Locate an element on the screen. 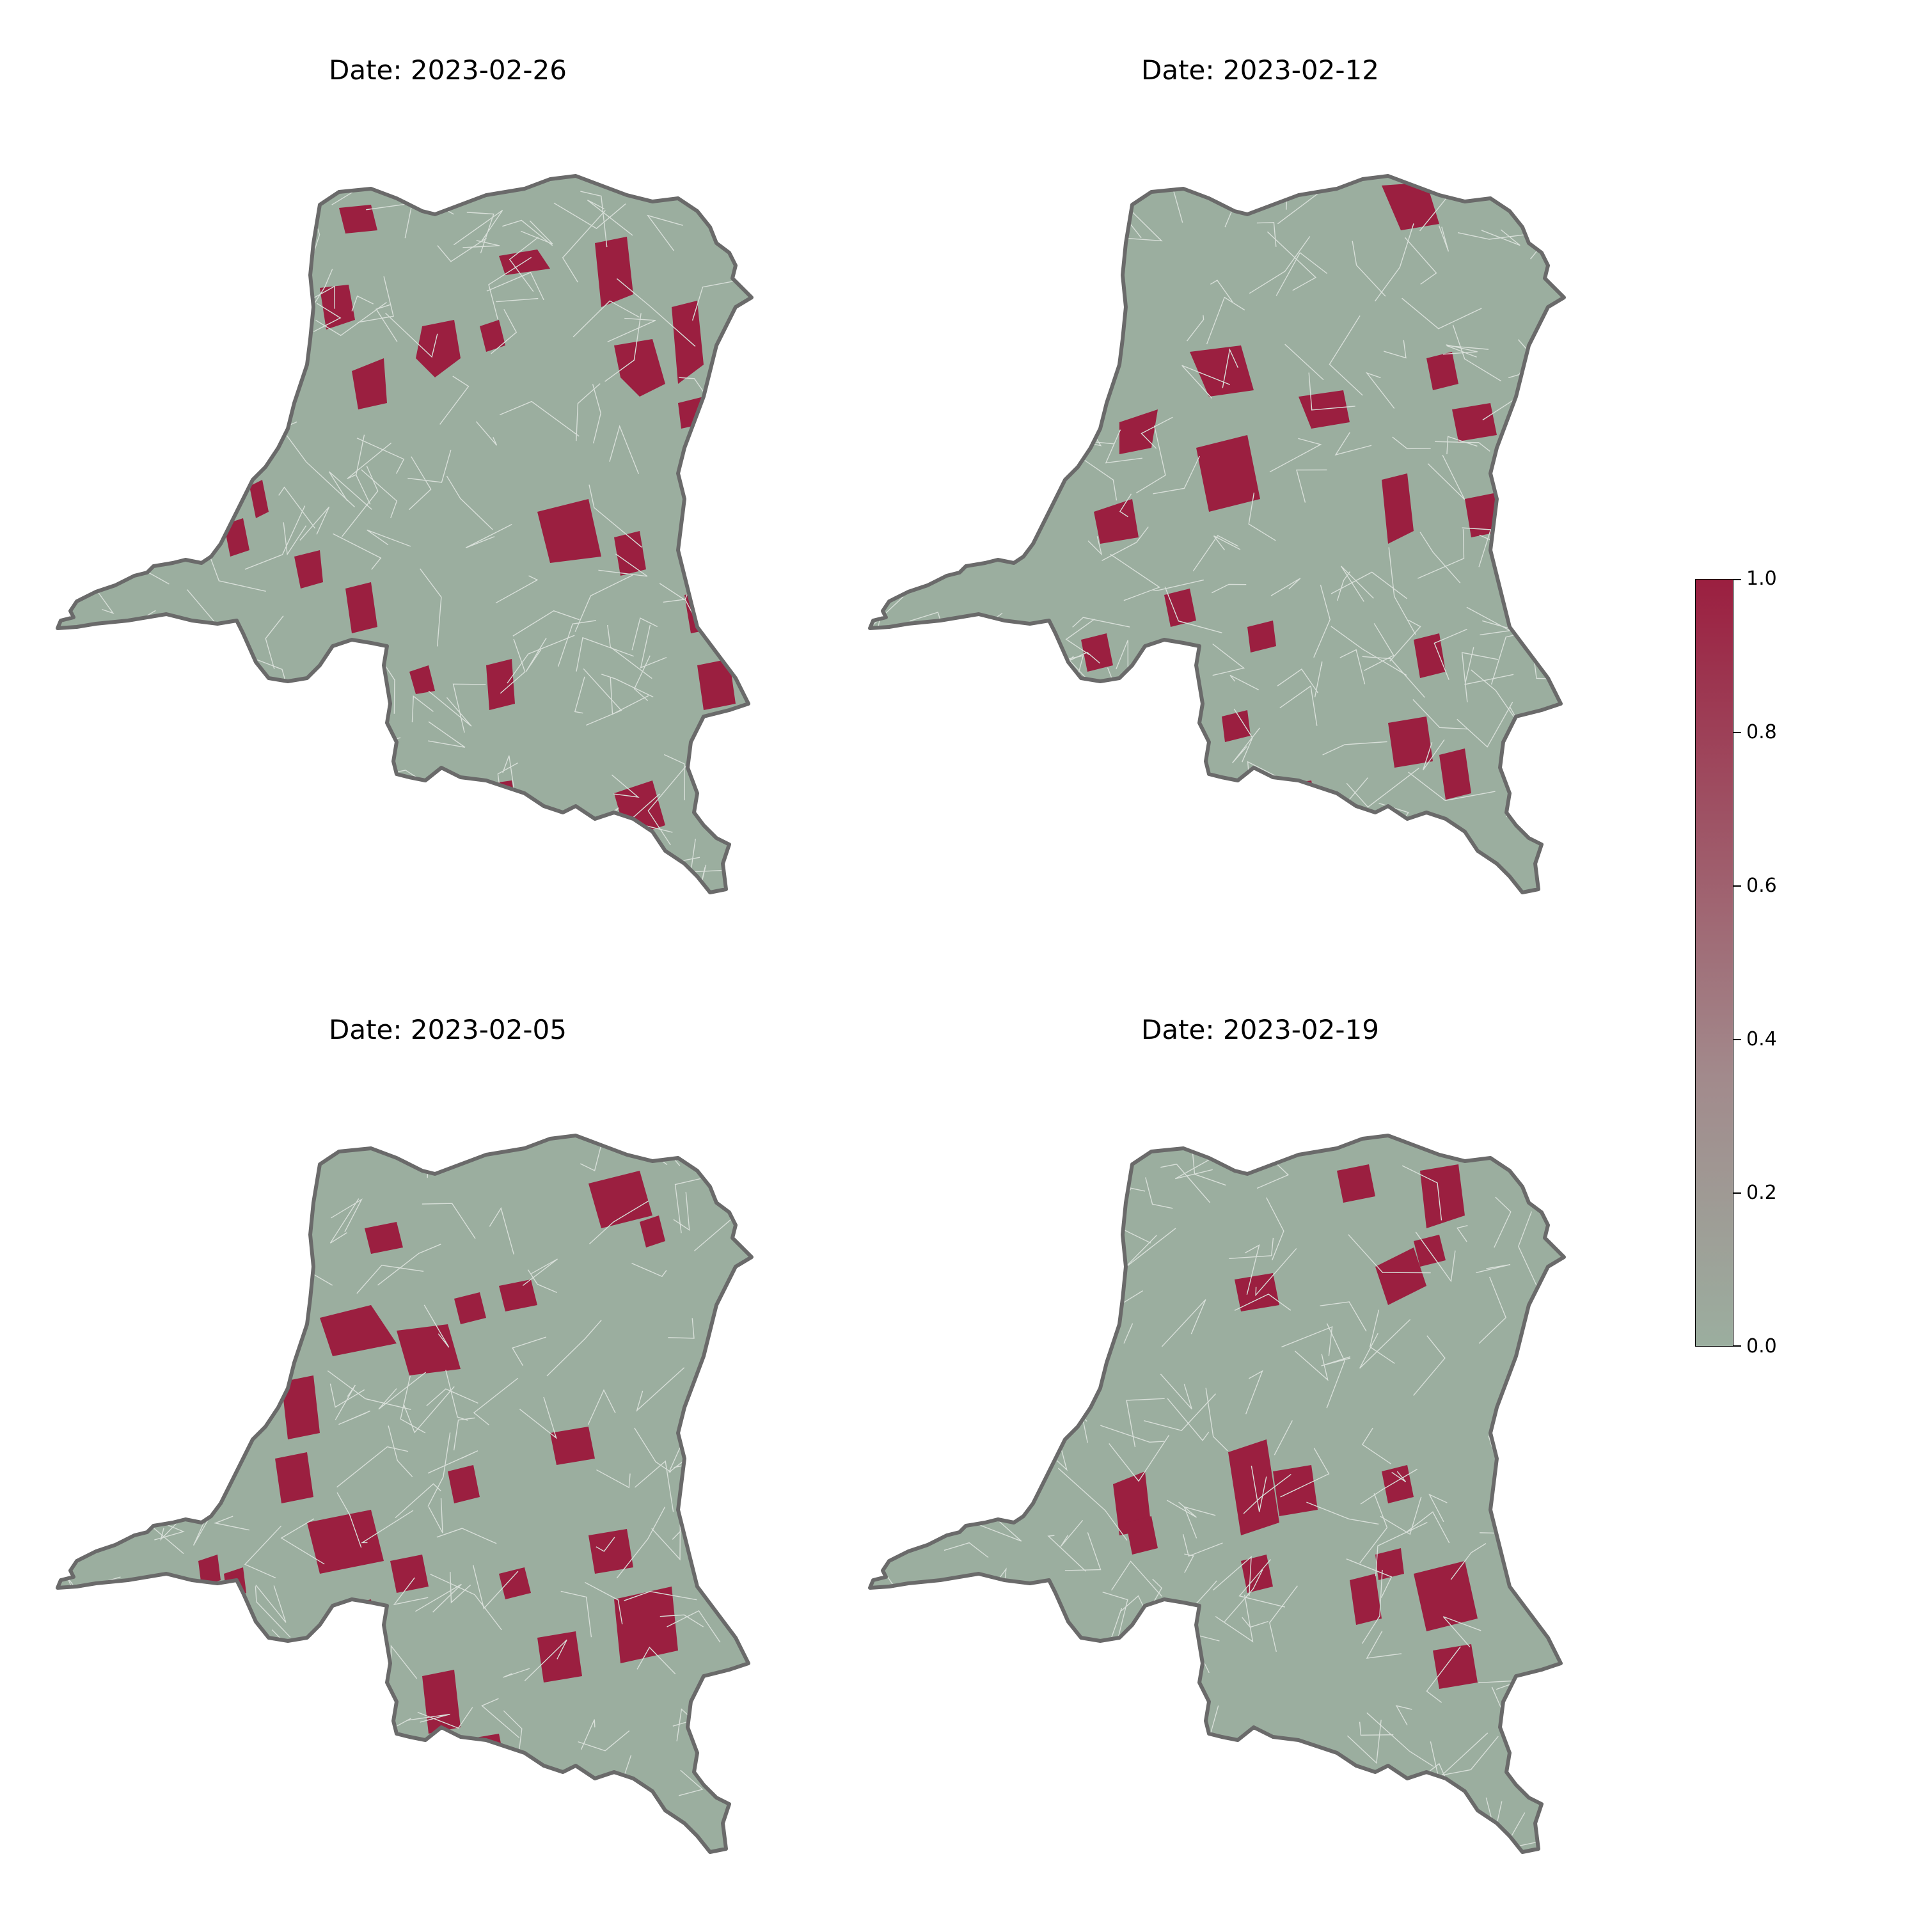 This screenshot has width=1919, height=1932. colorbar-tick is located at coordinates (1737, 732).